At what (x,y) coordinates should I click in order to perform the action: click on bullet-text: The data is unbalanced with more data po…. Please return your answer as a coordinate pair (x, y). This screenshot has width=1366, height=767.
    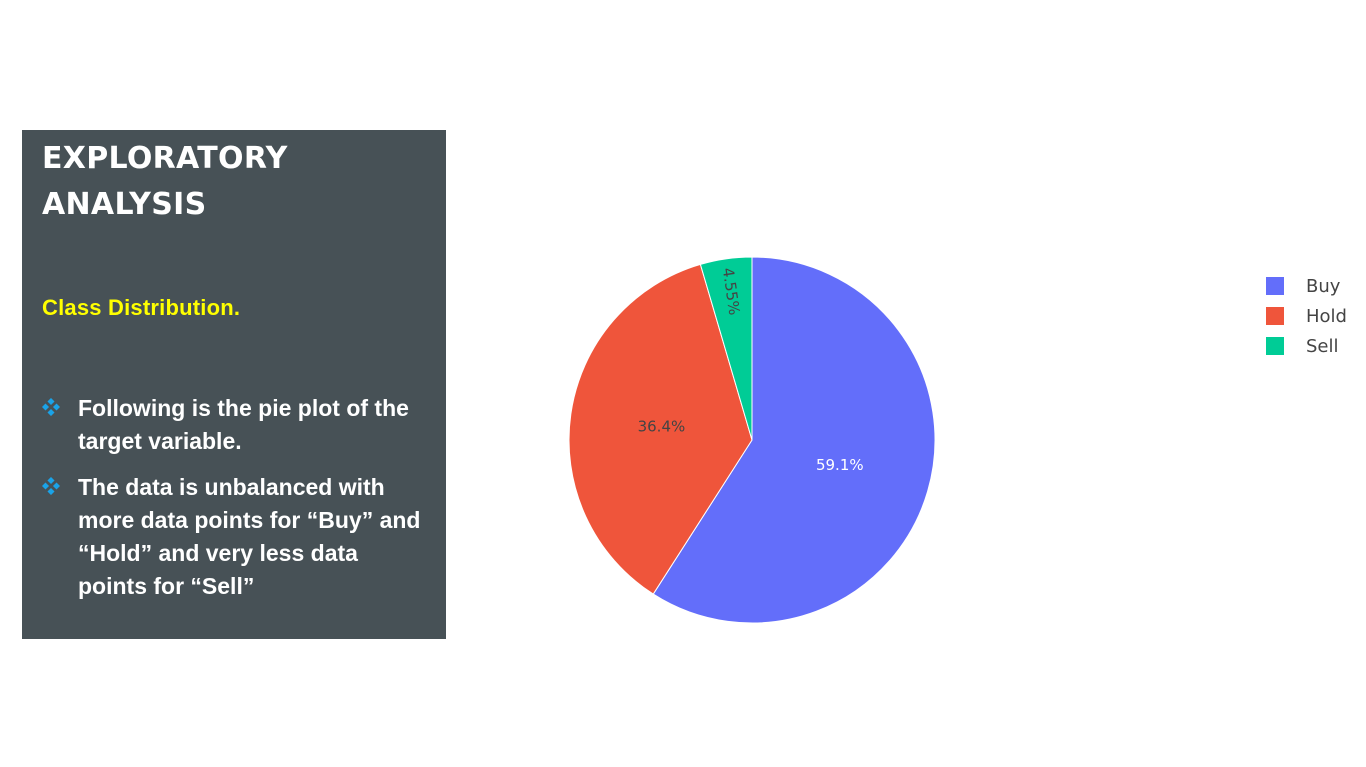
    Looking at the image, I should click on (249, 536).